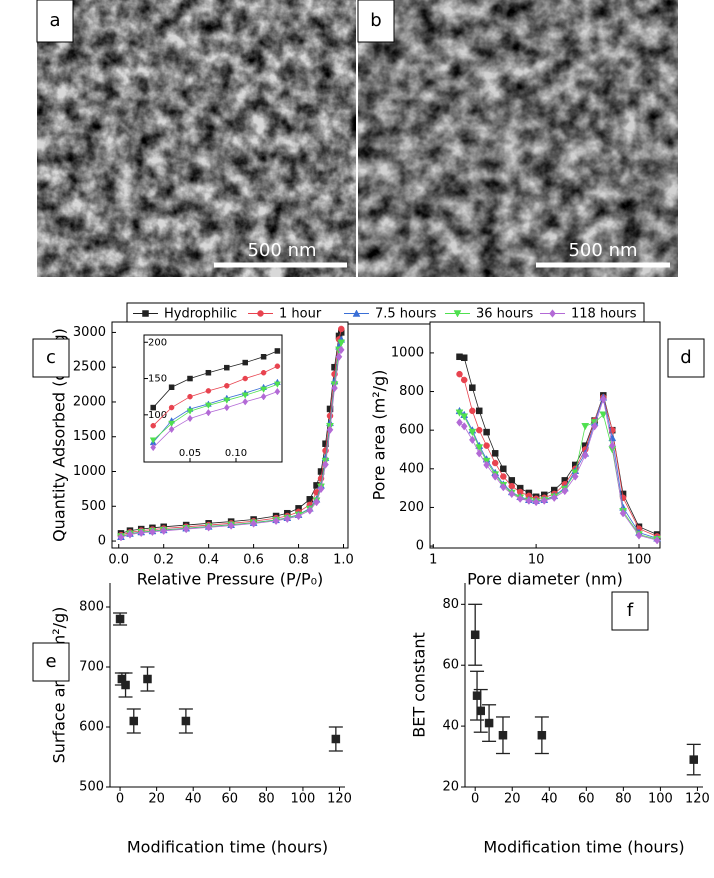  Describe the element at coordinates (89, 332) in the screenshot. I see `y-tick-label: 3000` at that location.